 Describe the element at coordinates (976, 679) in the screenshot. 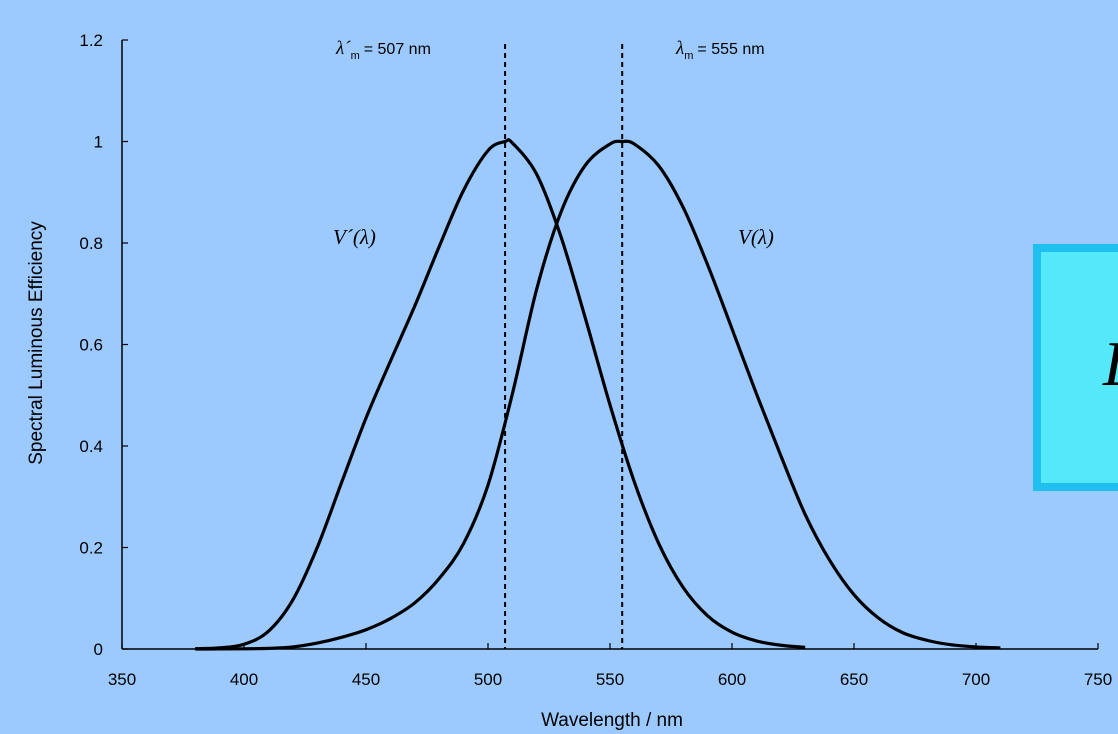

I see `x-tick-label: 700` at that location.